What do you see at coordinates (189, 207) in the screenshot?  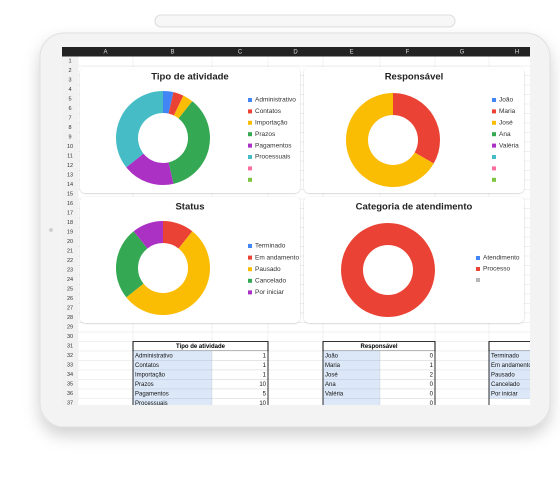 I see `chart-title: Status` at bounding box center [189, 207].